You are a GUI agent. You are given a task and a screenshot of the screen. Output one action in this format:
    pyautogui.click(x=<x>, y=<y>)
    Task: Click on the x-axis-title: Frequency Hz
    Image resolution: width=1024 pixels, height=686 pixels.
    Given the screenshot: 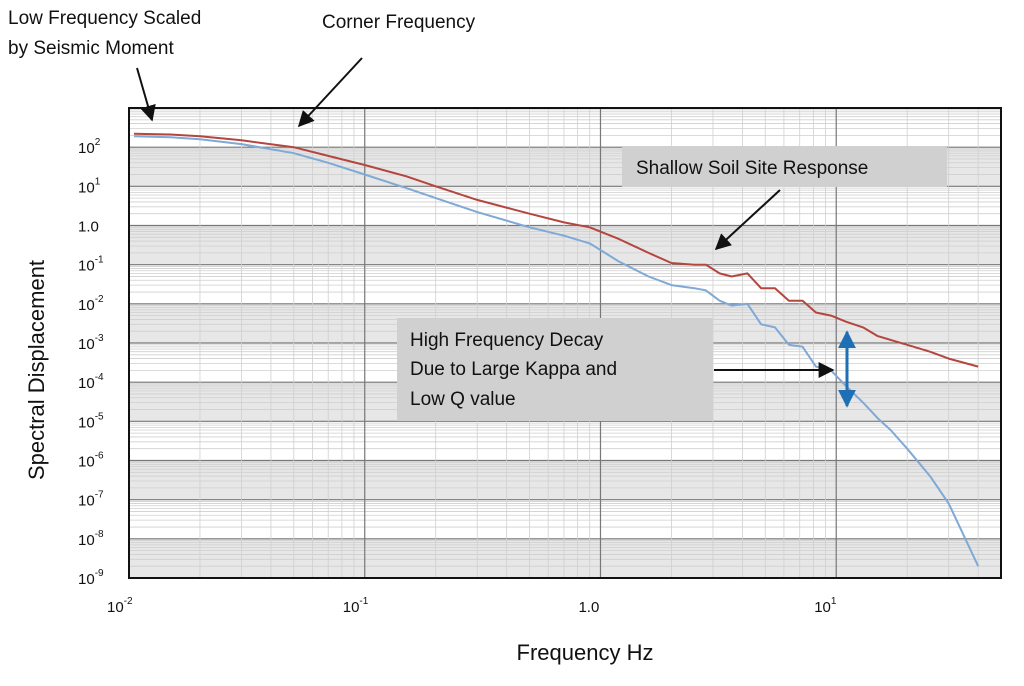 What is the action you would take?
    pyautogui.click(x=585, y=652)
    